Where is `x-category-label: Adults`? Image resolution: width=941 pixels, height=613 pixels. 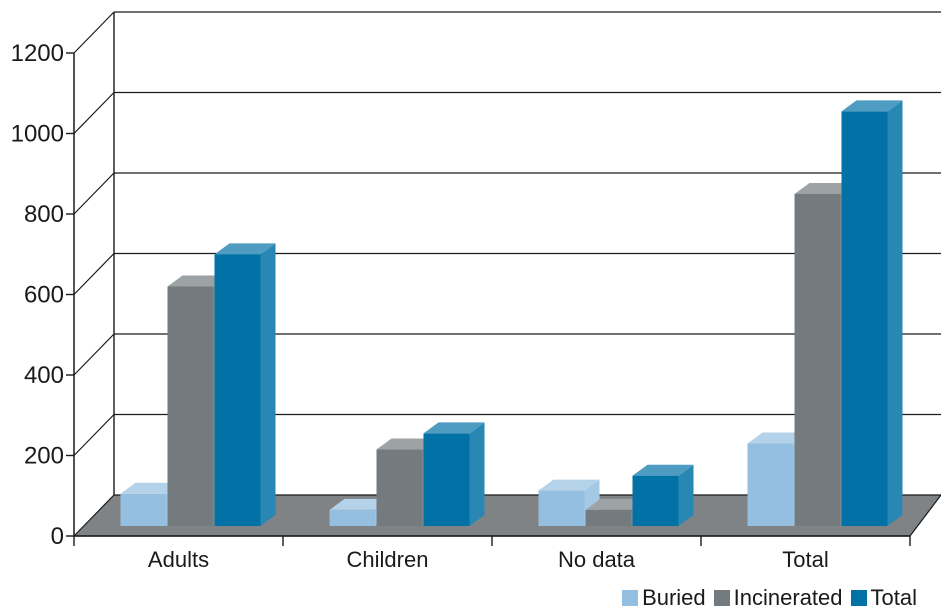 x-category-label: Adults is located at coordinates (178, 559).